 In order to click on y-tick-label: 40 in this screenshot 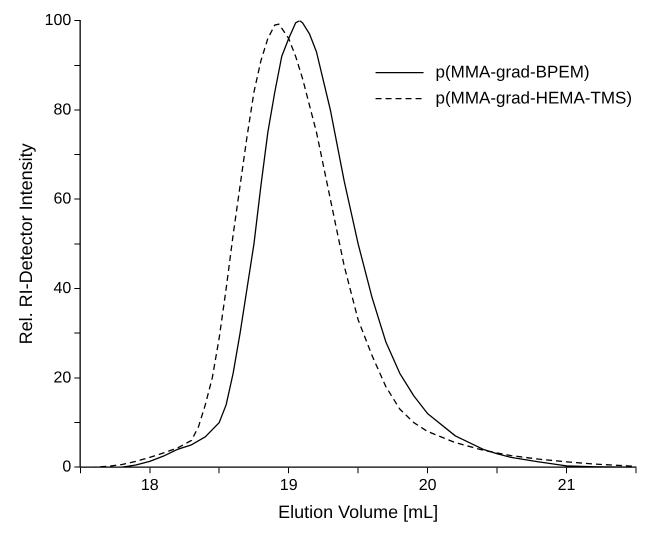, I will do `click(63, 288)`.